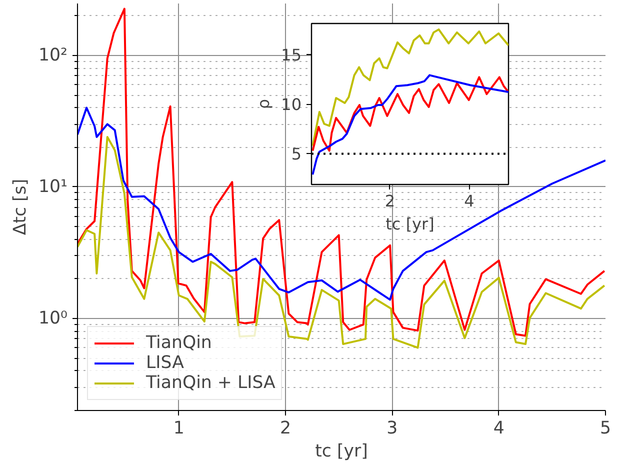 The width and height of the screenshot is (617, 464). I want to click on x-tick-label: 3, so click(392, 428).